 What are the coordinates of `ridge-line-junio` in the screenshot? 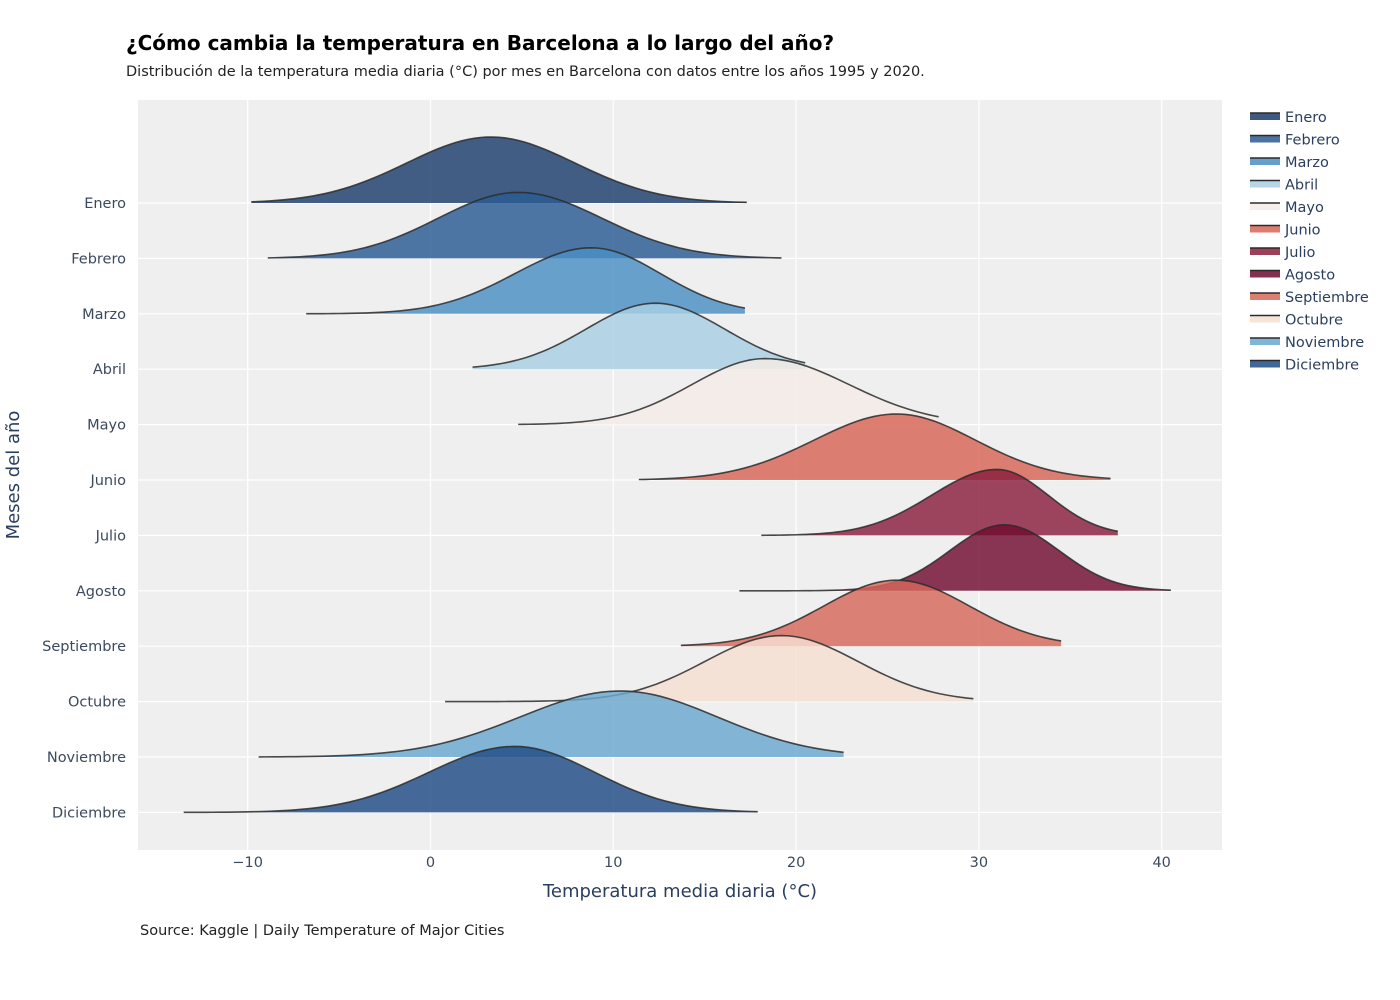 It's located at (874, 447).